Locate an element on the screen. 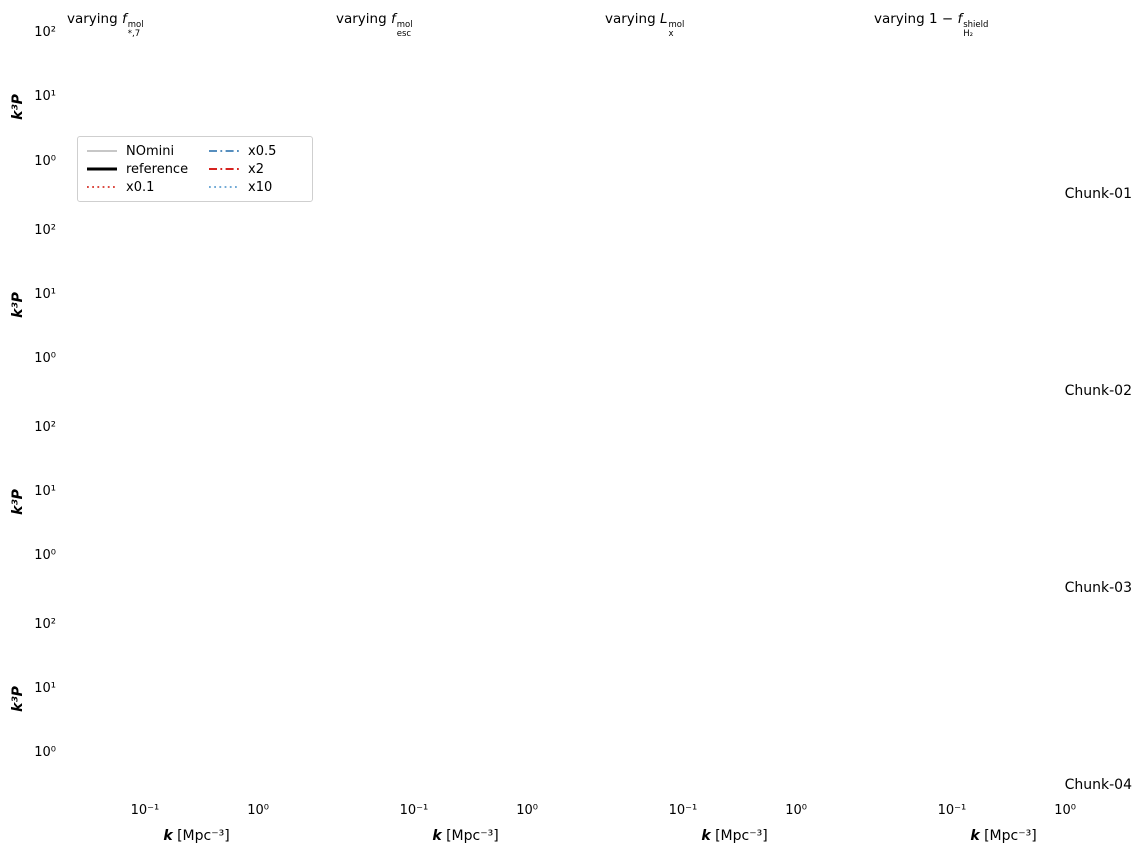 The width and height of the screenshot is (1144, 856). title-subscript: *,7 is located at coordinates (134, 33).